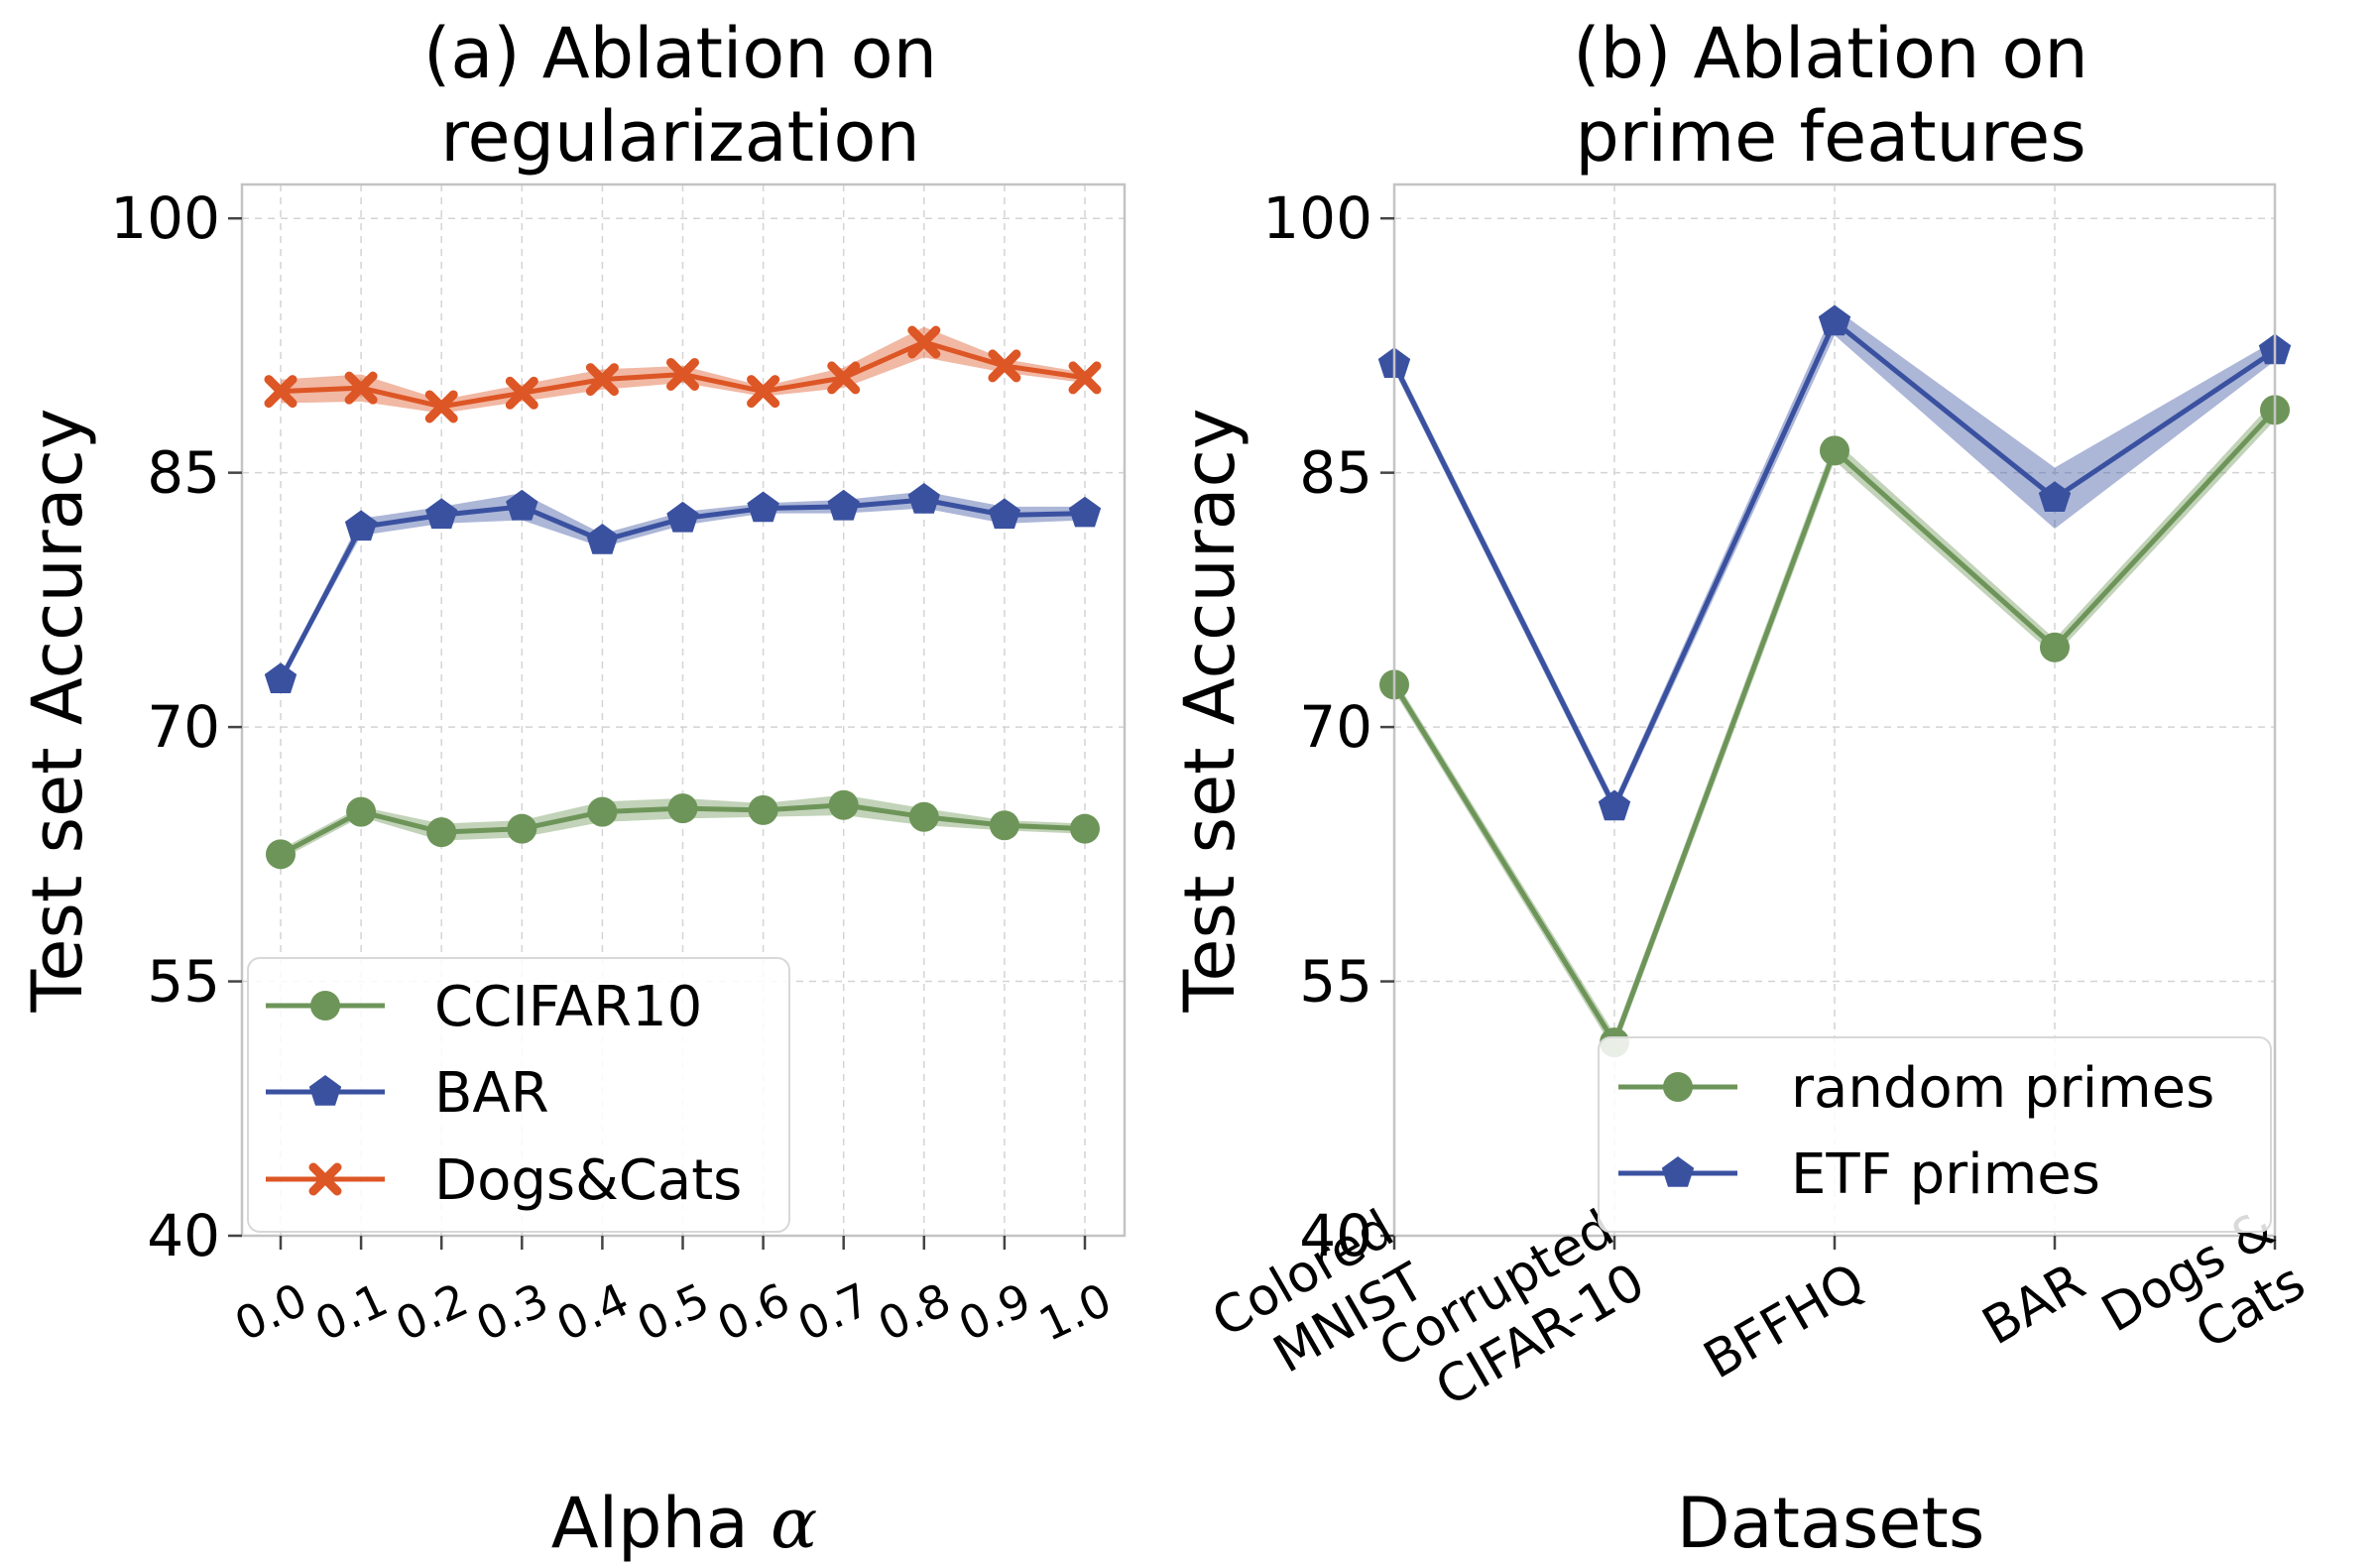  Describe the element at coordinates (2055, 647) in the screenshot. I see `point-random-primes-bar` at that location.